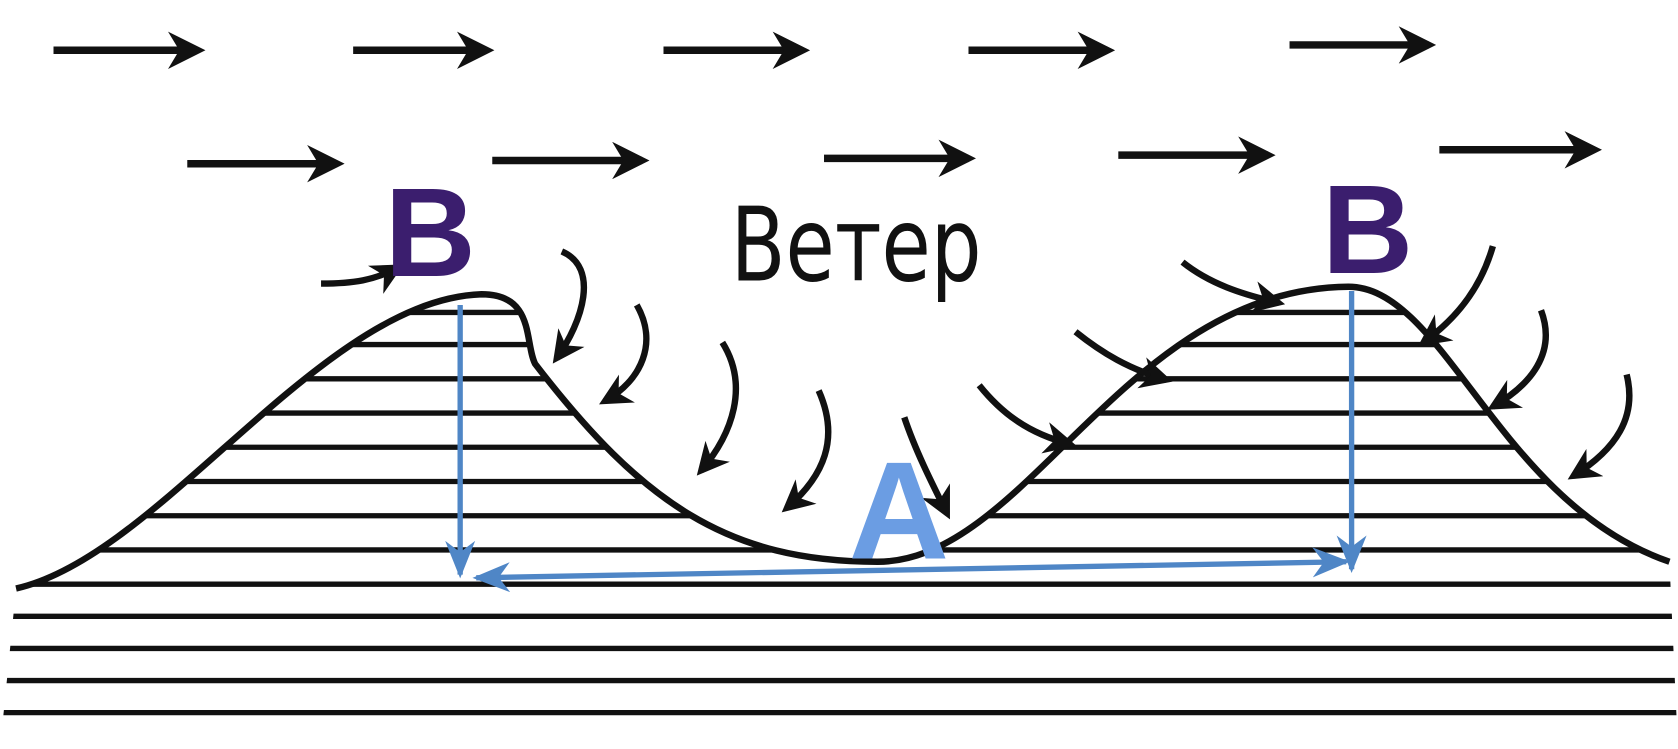  Describe the element at coordinates (856, 244) in the screenshot. I see `wind-label: Ветер` at that location.